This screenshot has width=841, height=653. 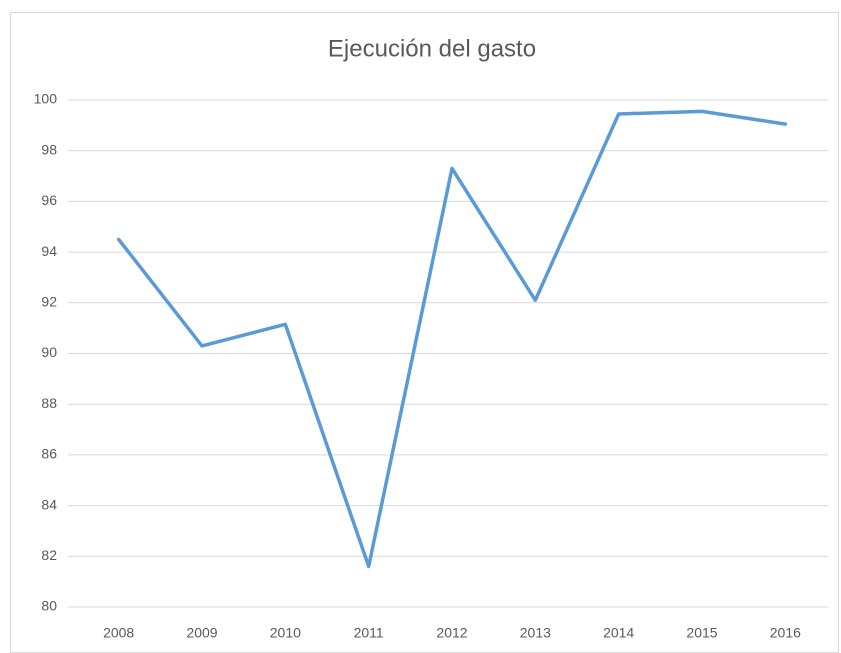 What do you see at coordinates (369, 633) in the screenshot?
I see `x-tick-label: 2011` at bounding box center [369, 633].